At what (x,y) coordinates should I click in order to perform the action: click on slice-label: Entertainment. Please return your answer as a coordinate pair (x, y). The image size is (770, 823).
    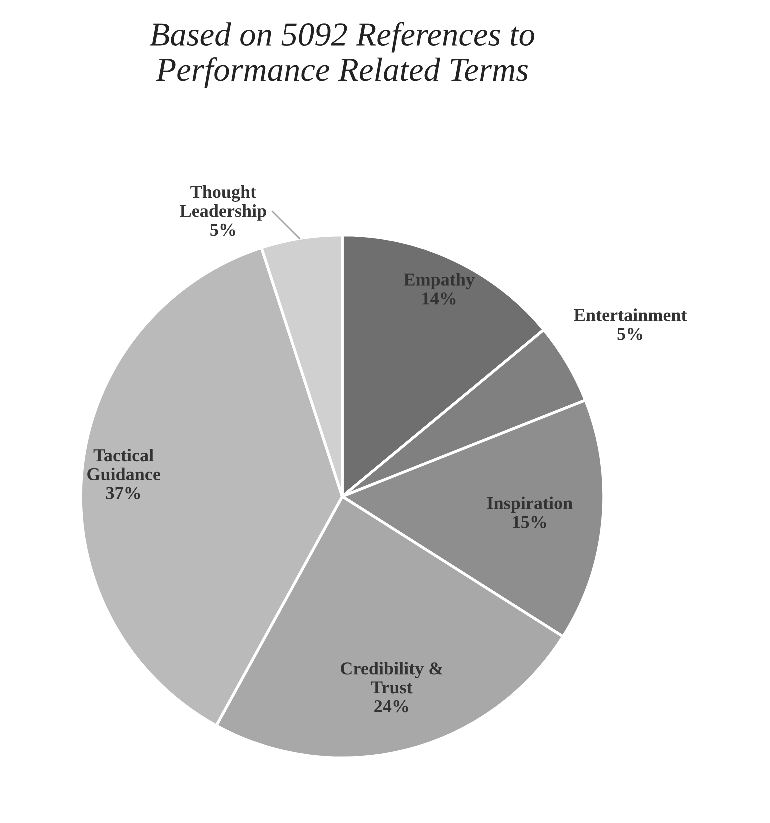
    Looking at the image, I should click on (631, 315).